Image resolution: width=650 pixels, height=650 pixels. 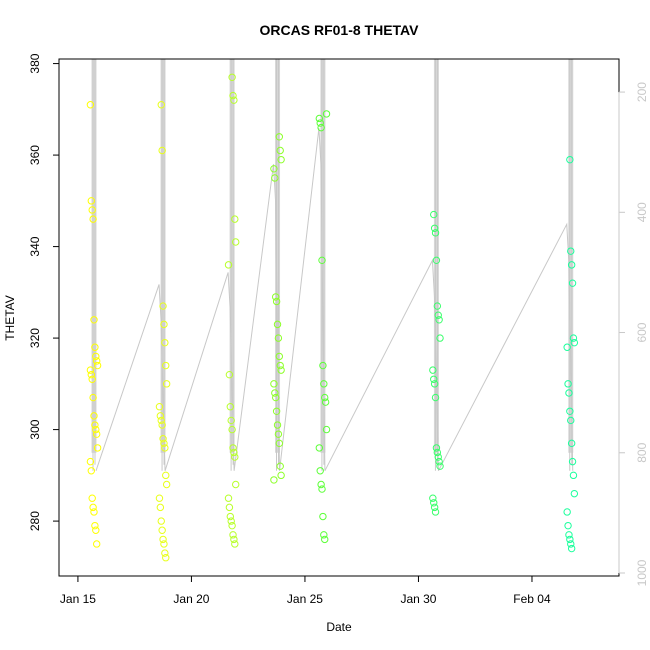 What do you see at coordinates (35, 338) in the screenshot?
I see `y-tick-label: 320` at bounding box center [35, 338].